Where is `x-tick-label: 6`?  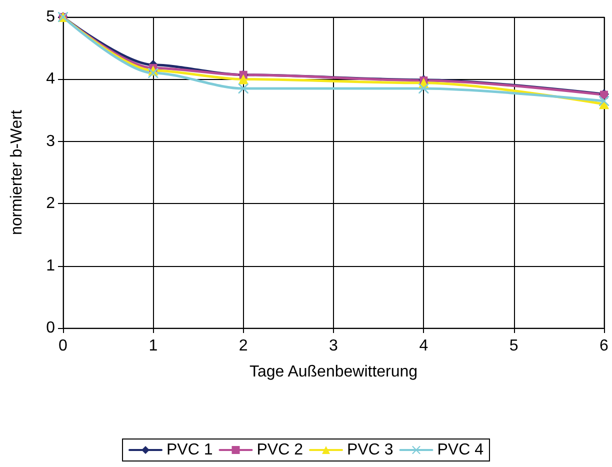
x-tick-label: 6 is located at coordinates (604, 346).